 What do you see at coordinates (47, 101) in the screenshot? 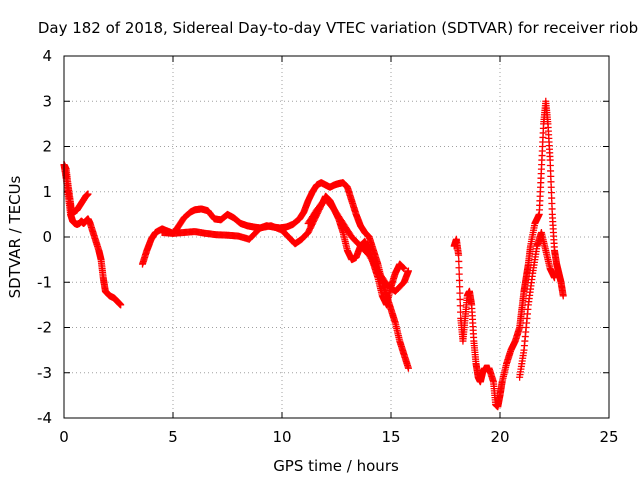
I see `y-tick-label: 3` at bounding box center [47, 101].